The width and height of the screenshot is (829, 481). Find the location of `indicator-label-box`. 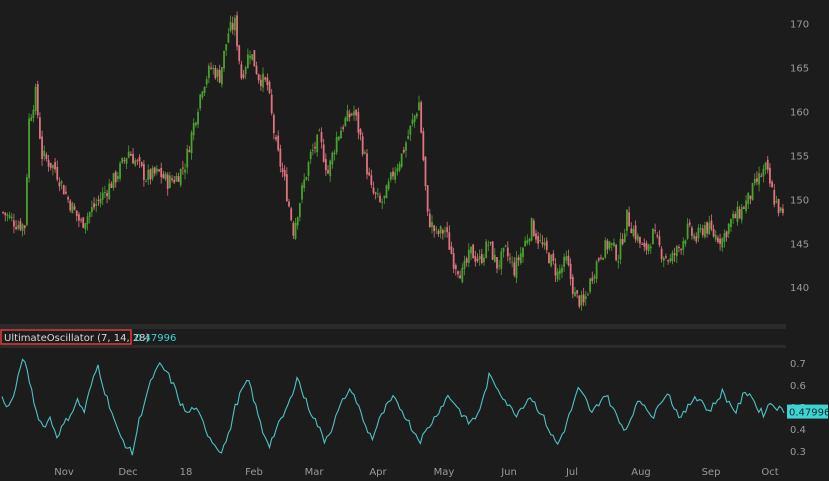

indicator-label-box is located at coordinates (66, 337).